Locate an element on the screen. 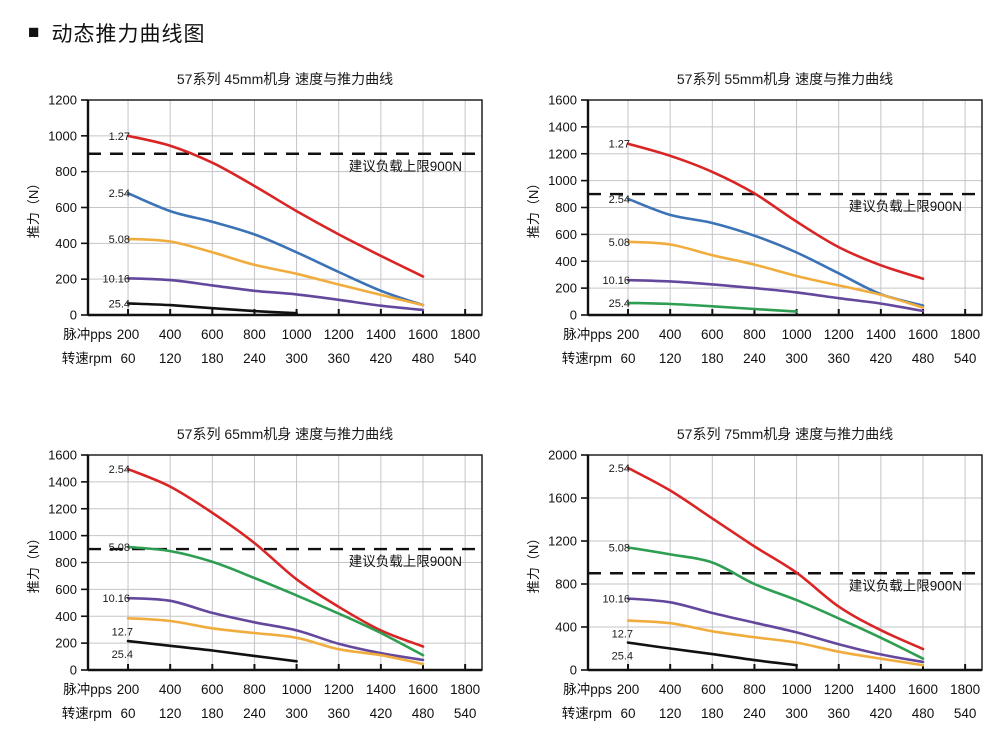 The height and width of the screenshot is (738, 1000). page-title: ■ 动态推力曲线图 is located at coordinates (116, 33).